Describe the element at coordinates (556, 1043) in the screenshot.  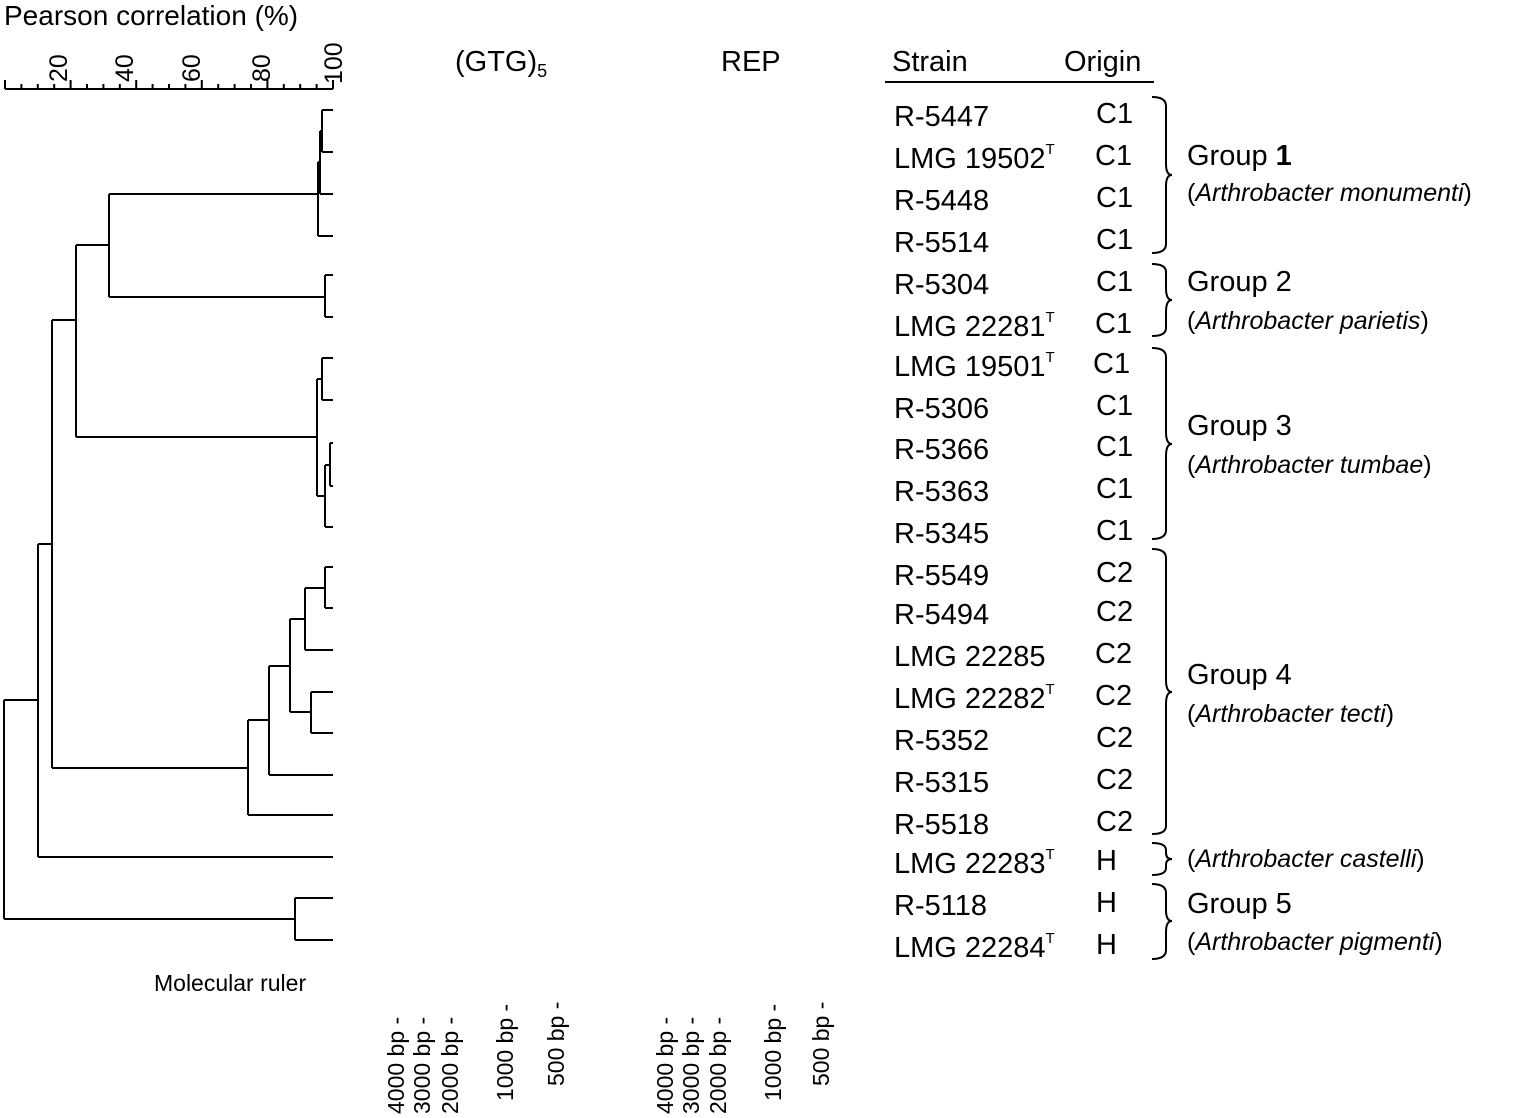
I see `gtg5-marker-500bp: 500 bp -` at that location.